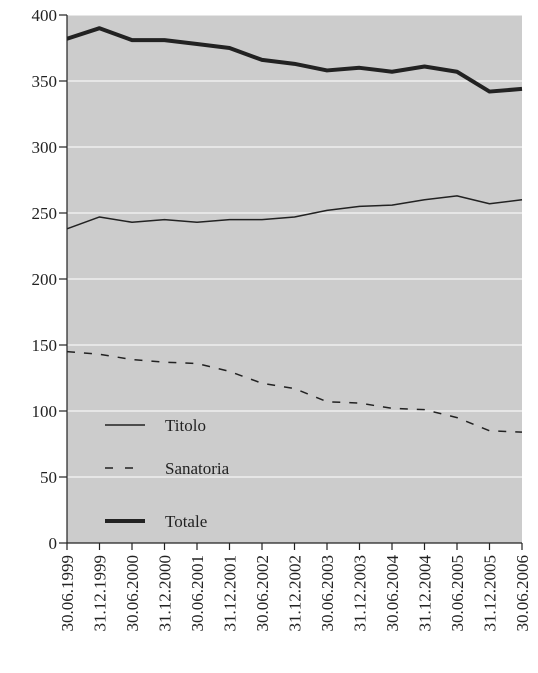 This screenshot has height=673, width=538. What do you see at coordinates (45, 147) in the screenshot?
I see `y-tick-label: 300` at bounding box center [45, 147].